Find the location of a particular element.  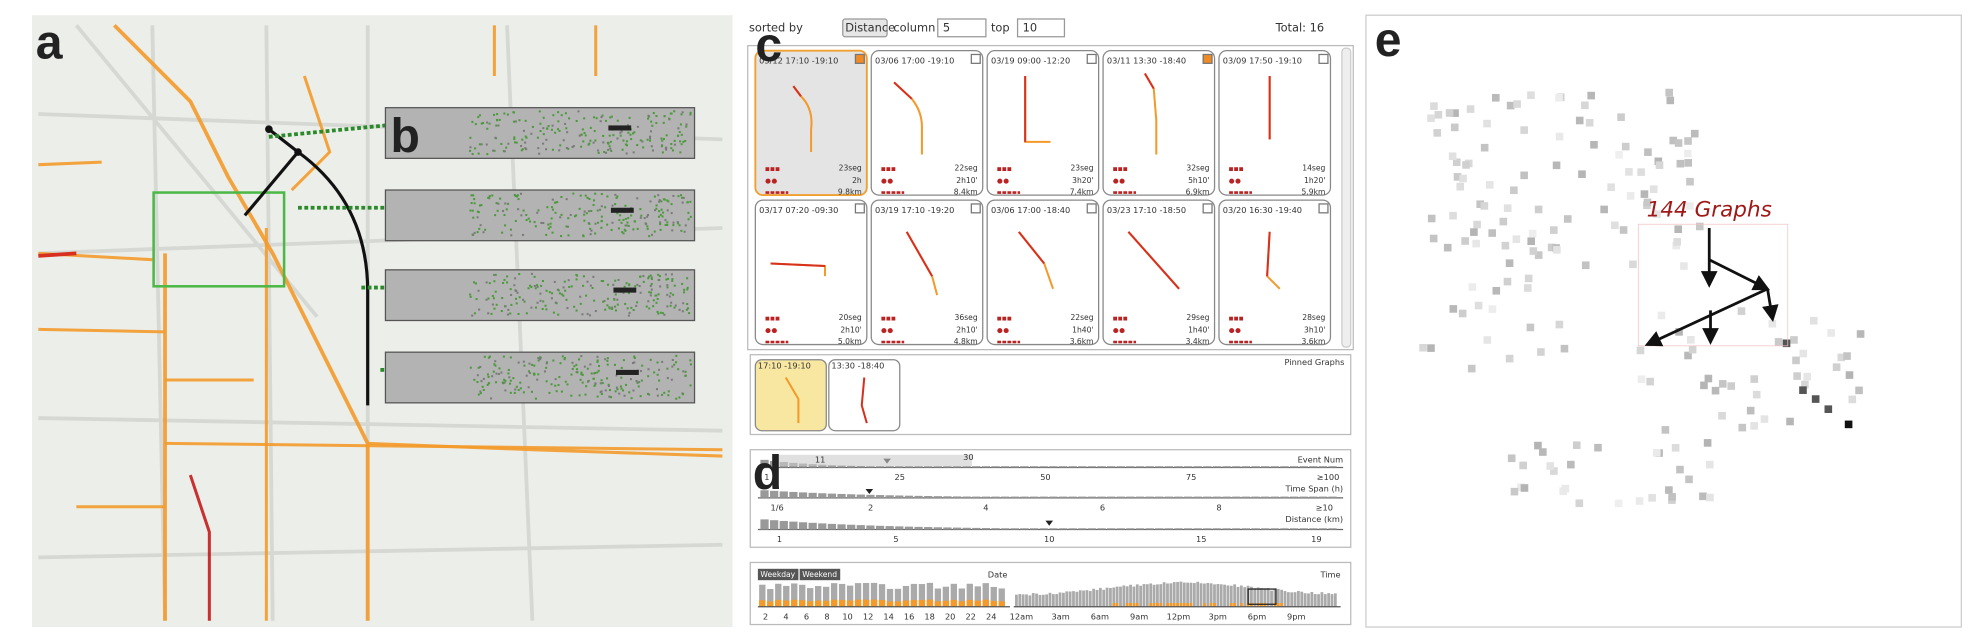

pinned-card is located at coordinates (790, 395).